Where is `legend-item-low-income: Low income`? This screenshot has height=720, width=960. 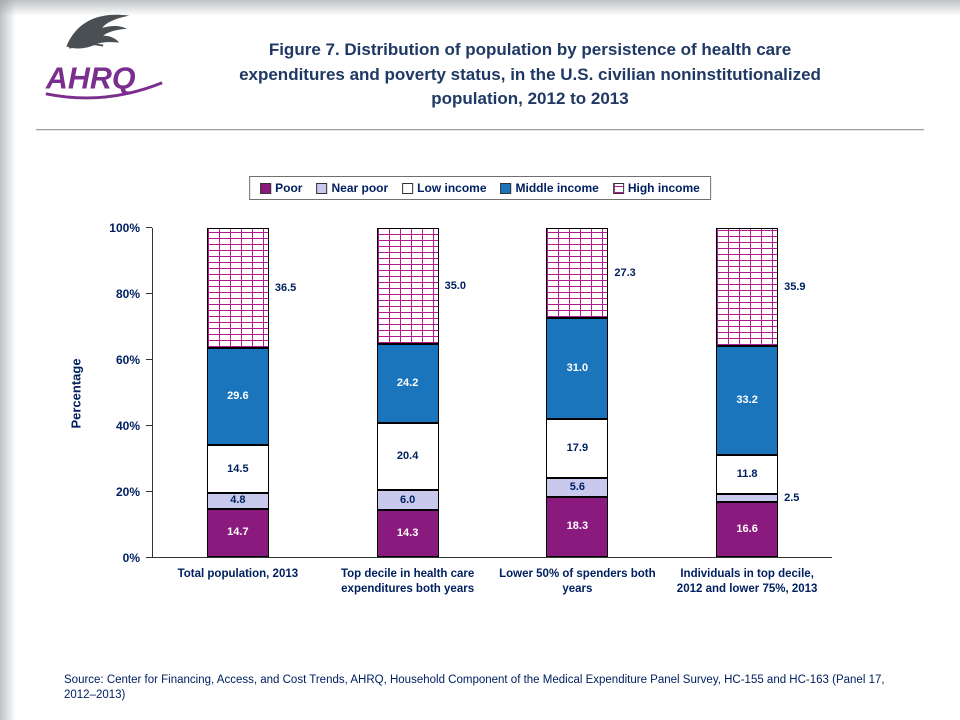 legend-item-low-income: Low income is located at coordinates (444, 188).